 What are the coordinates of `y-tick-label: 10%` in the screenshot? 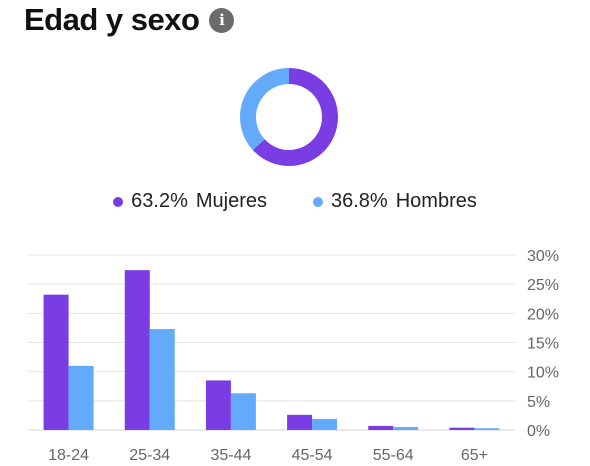 It's located at (543, 373).